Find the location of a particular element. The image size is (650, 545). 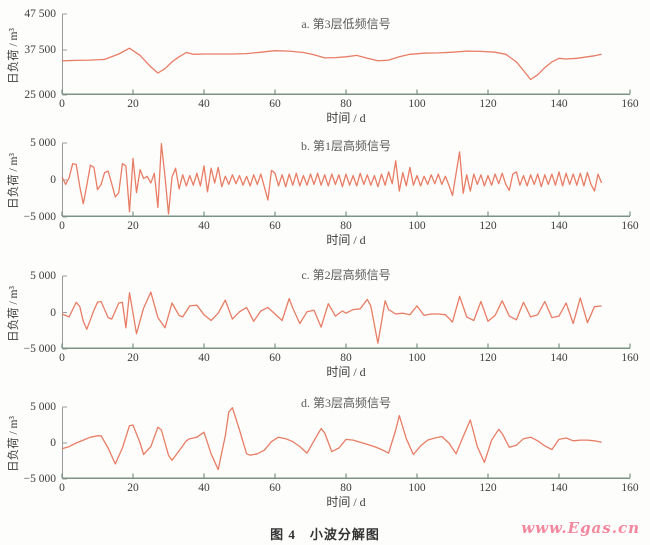

subplot-b-title: b. 第1层高频信号 is located at coordinates (346, 146).